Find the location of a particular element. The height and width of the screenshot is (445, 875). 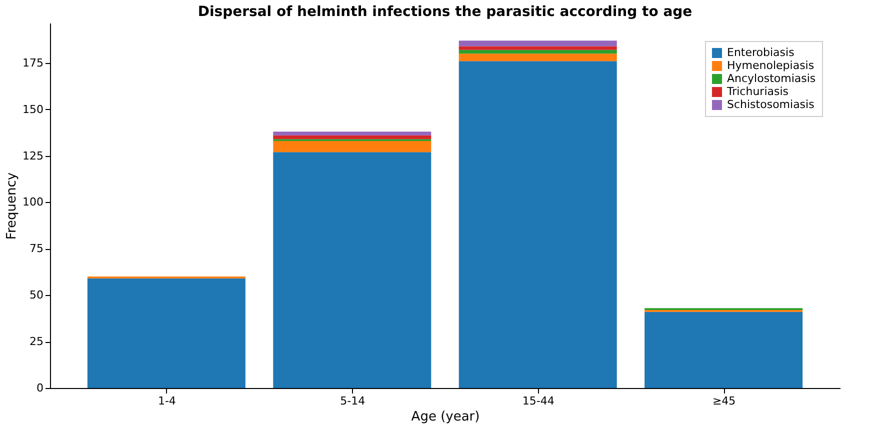

y-tick-label: 0 is located at coordinates (40, 388).